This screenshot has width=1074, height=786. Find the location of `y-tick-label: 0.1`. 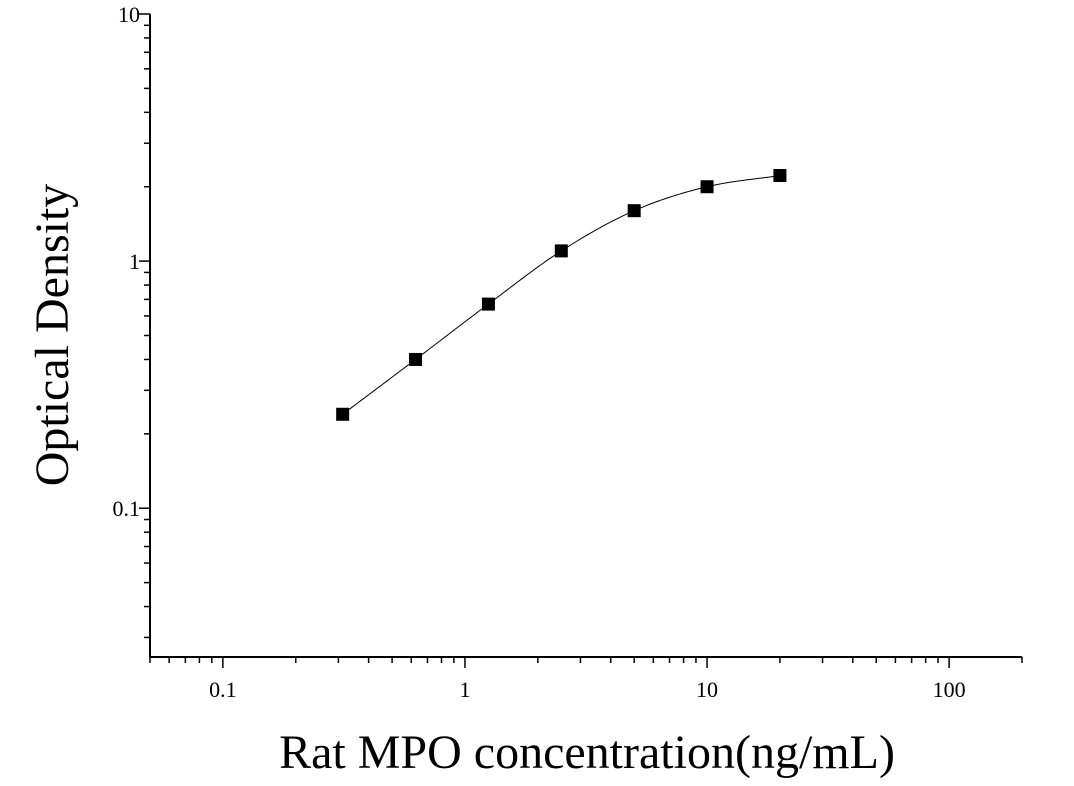

y-tick-label: 0.1 is located at coordinates (127, 508).